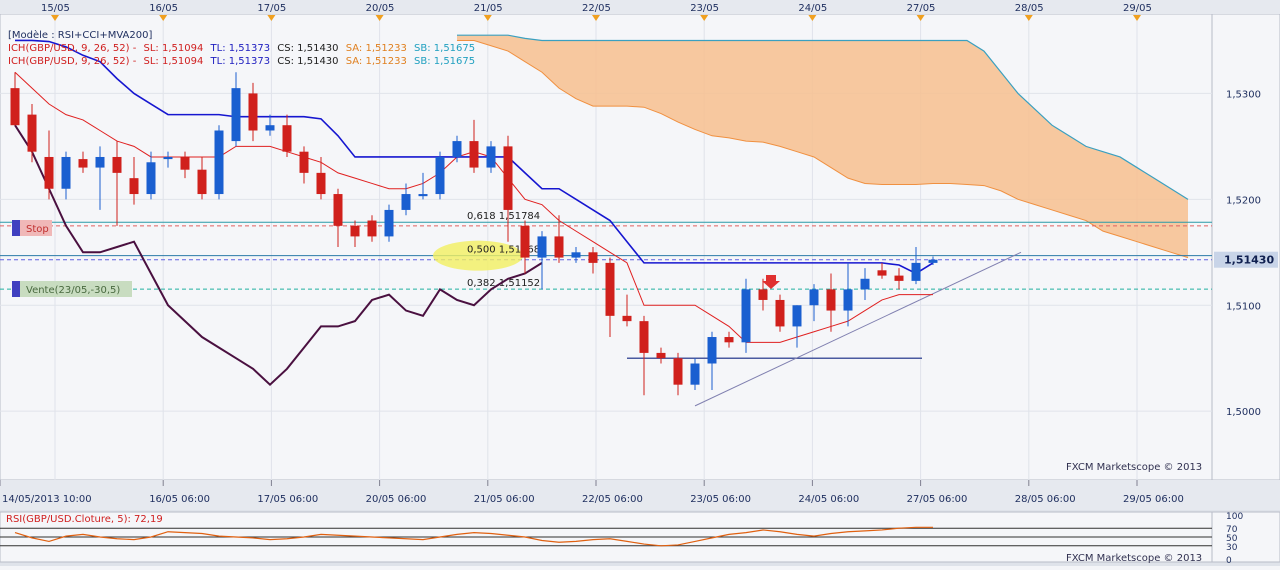  I want to click on price-tick-label: 1,5100, so click(1243, 306).